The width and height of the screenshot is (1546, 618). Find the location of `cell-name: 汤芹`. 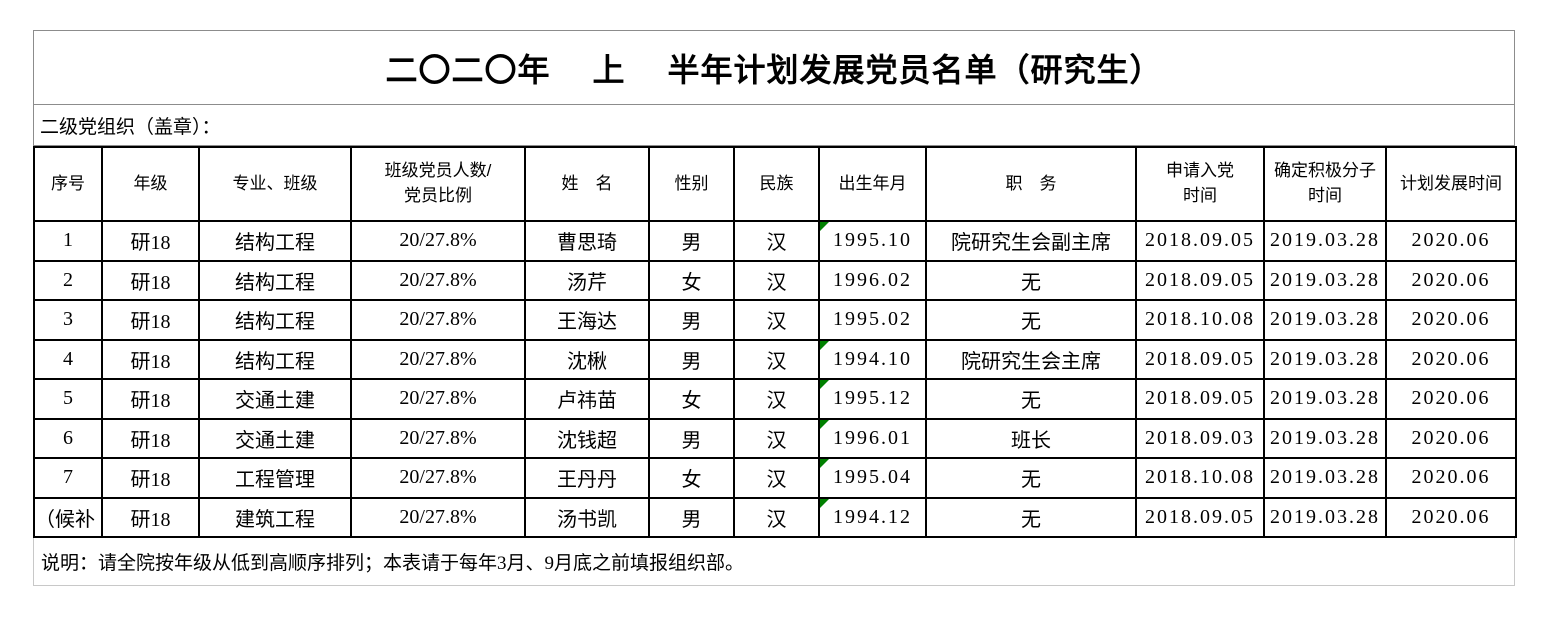

cell-name: 汤芹 is located at coordinates (587, 280).